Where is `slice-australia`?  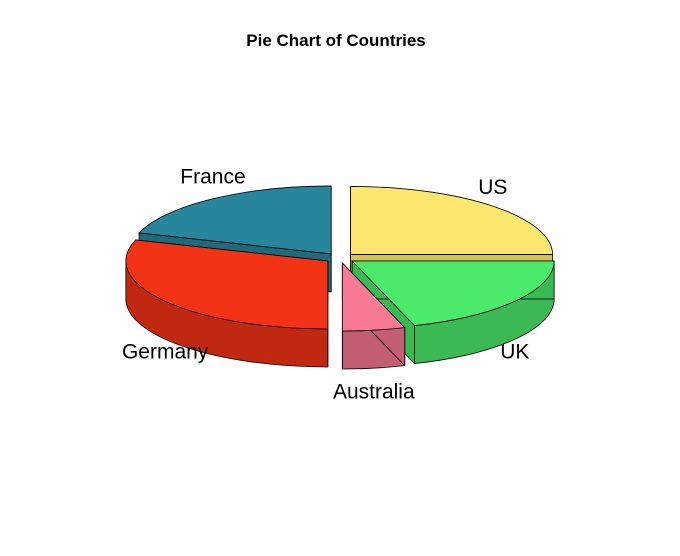 slice-australia is located at coordinates (373, 315).